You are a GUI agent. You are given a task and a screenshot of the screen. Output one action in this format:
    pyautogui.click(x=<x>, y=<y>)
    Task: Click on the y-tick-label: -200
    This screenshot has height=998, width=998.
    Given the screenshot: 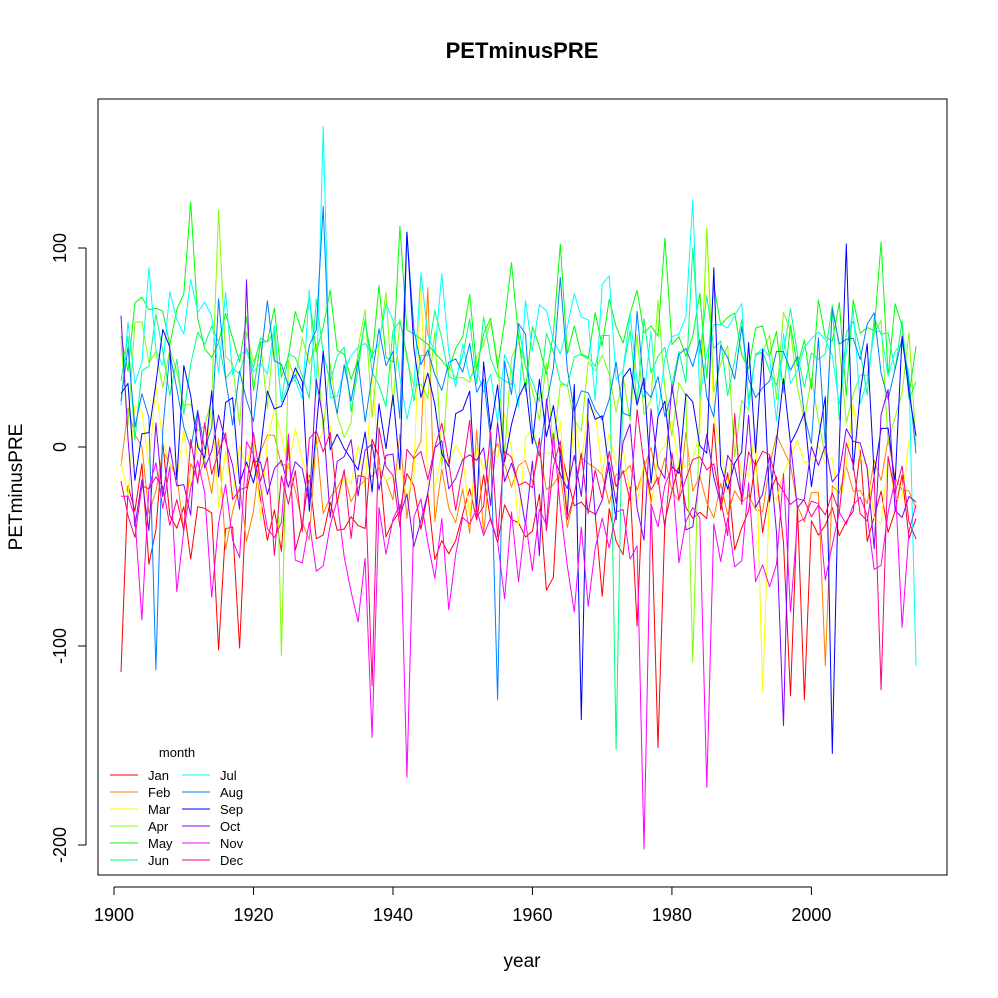 What is the action you would take?
    pyautogui.click(x=60, y=845)
    